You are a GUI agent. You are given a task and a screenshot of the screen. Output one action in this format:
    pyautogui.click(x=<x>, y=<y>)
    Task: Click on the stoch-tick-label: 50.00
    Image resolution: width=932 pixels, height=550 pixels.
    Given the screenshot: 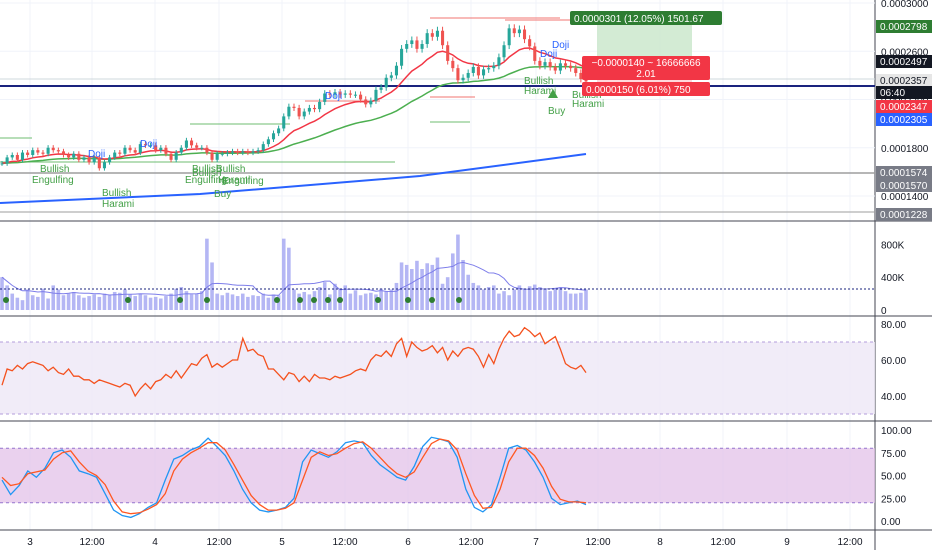 What is the action you would take?
    pyautogui.click(x=893, y=477)
    